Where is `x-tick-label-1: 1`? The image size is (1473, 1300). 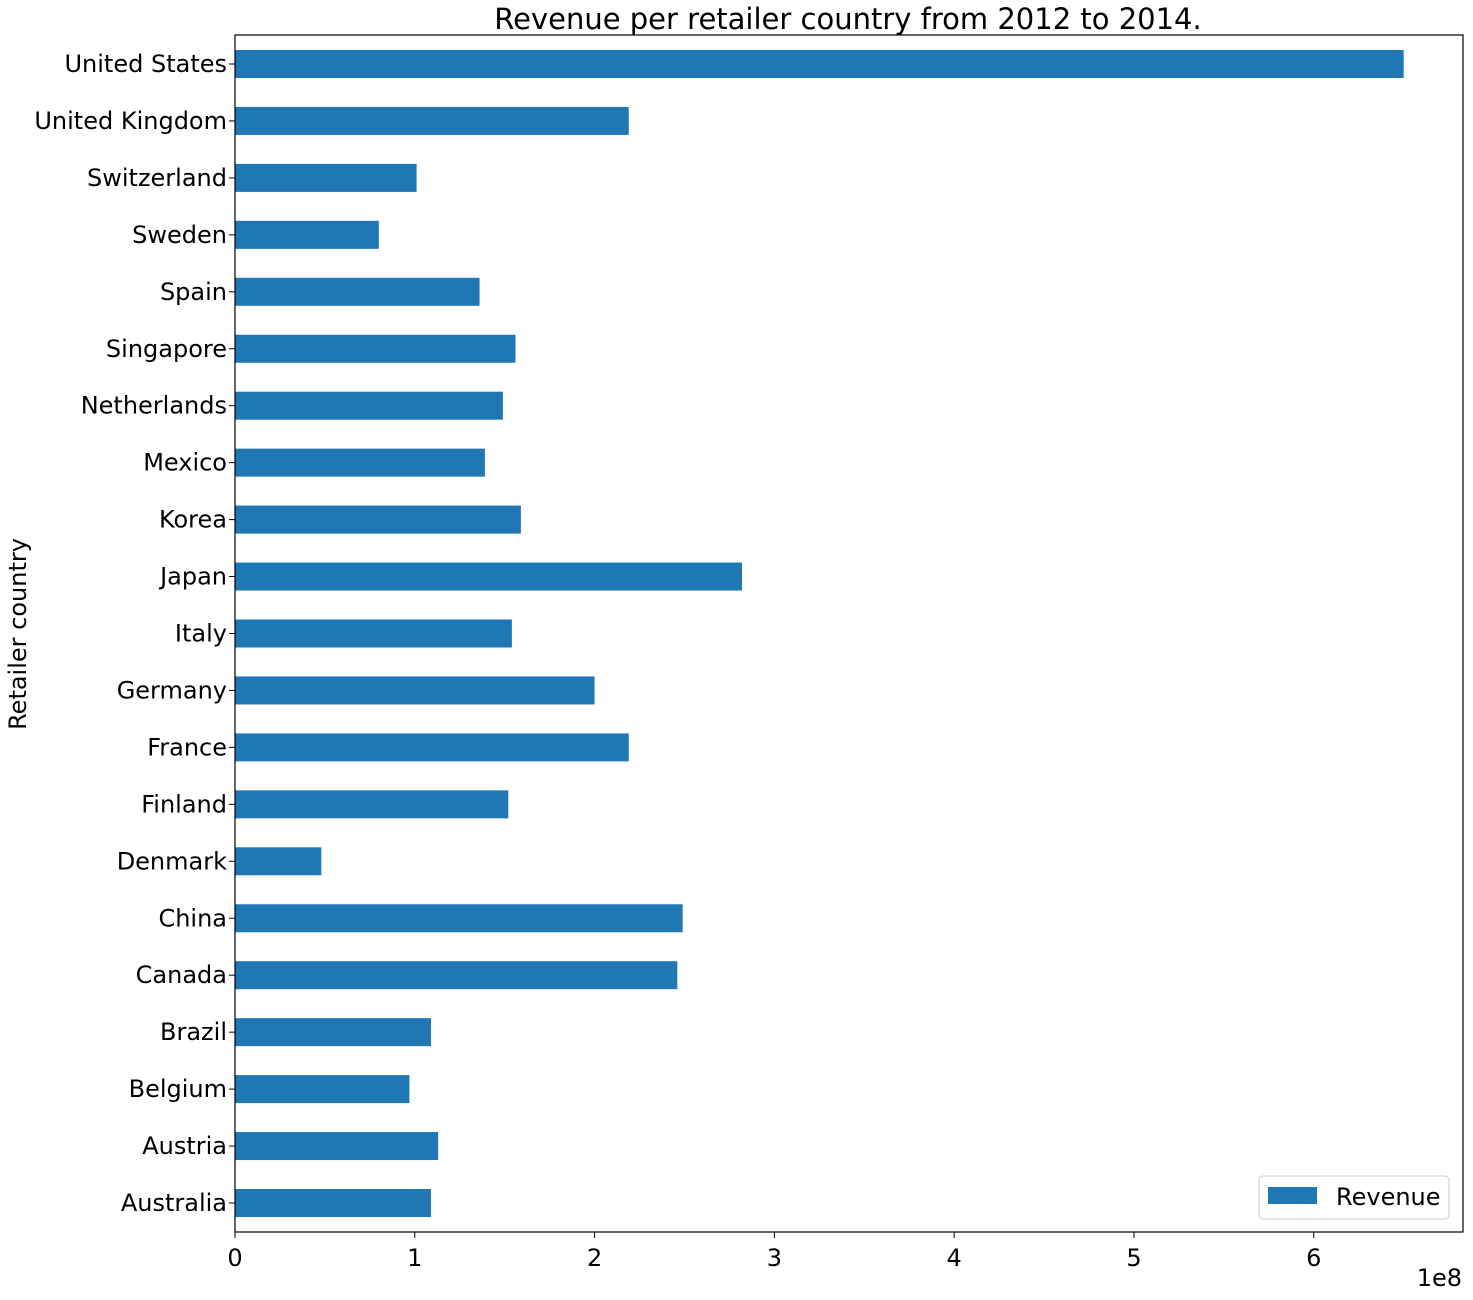 x-tick-label-1: 1 is located at coordinates (414, 1258).